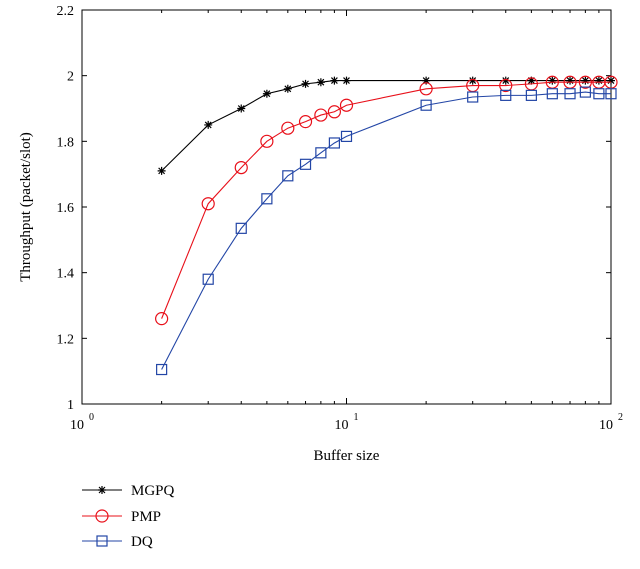 The width and height of the screenshot is (640, 569). Describe the element at coordinates (153, 491) in the screenshot. I see `legend-label-mgpq: MGPQ` at that location.